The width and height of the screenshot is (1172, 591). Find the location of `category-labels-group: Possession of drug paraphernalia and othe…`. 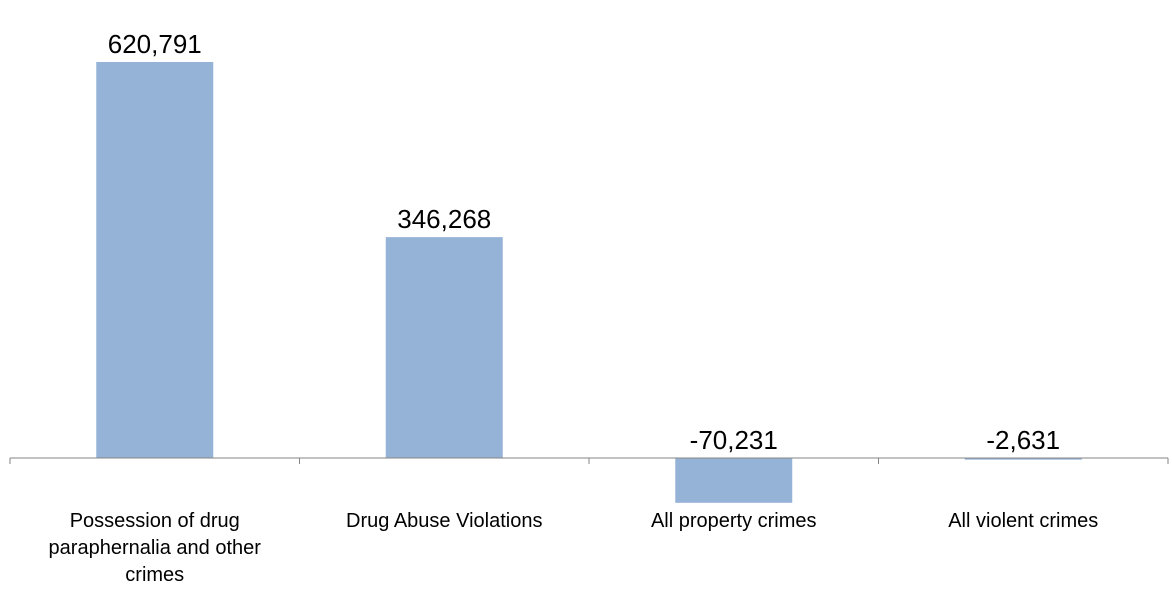

category-labels-group: Possession of drug paraphernalia and othe… is located at coordinates (574, 548).